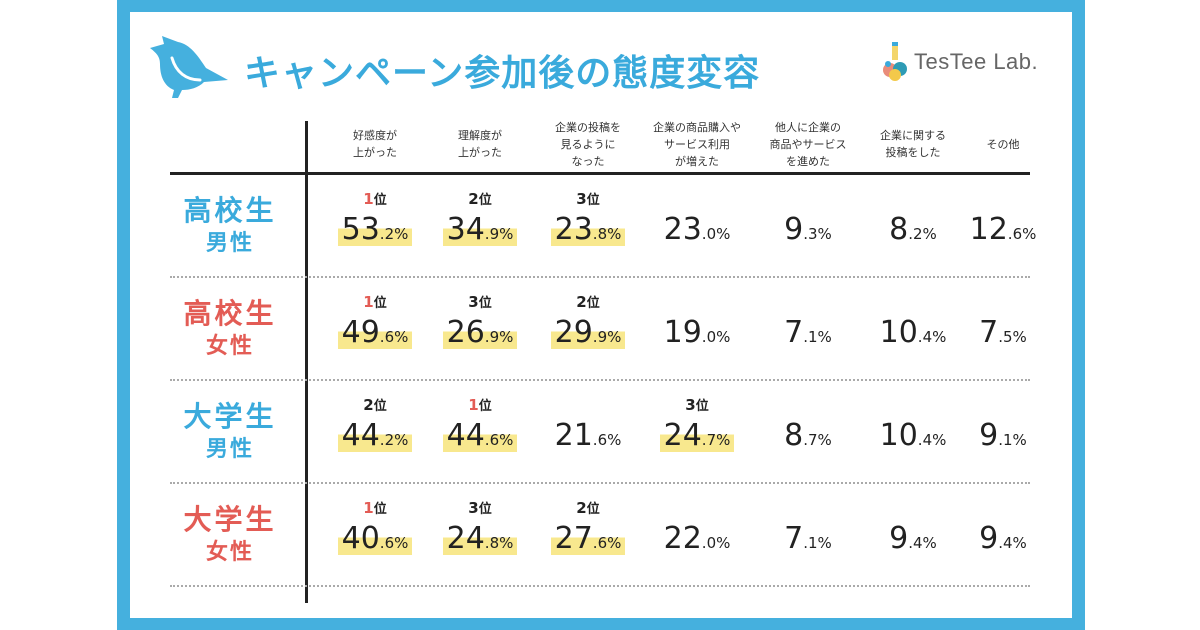 The image size is (1200, 630). Describe the element at coordinates (817, 440) in the screenshot. I see `value-decimal: .7%` at that location.